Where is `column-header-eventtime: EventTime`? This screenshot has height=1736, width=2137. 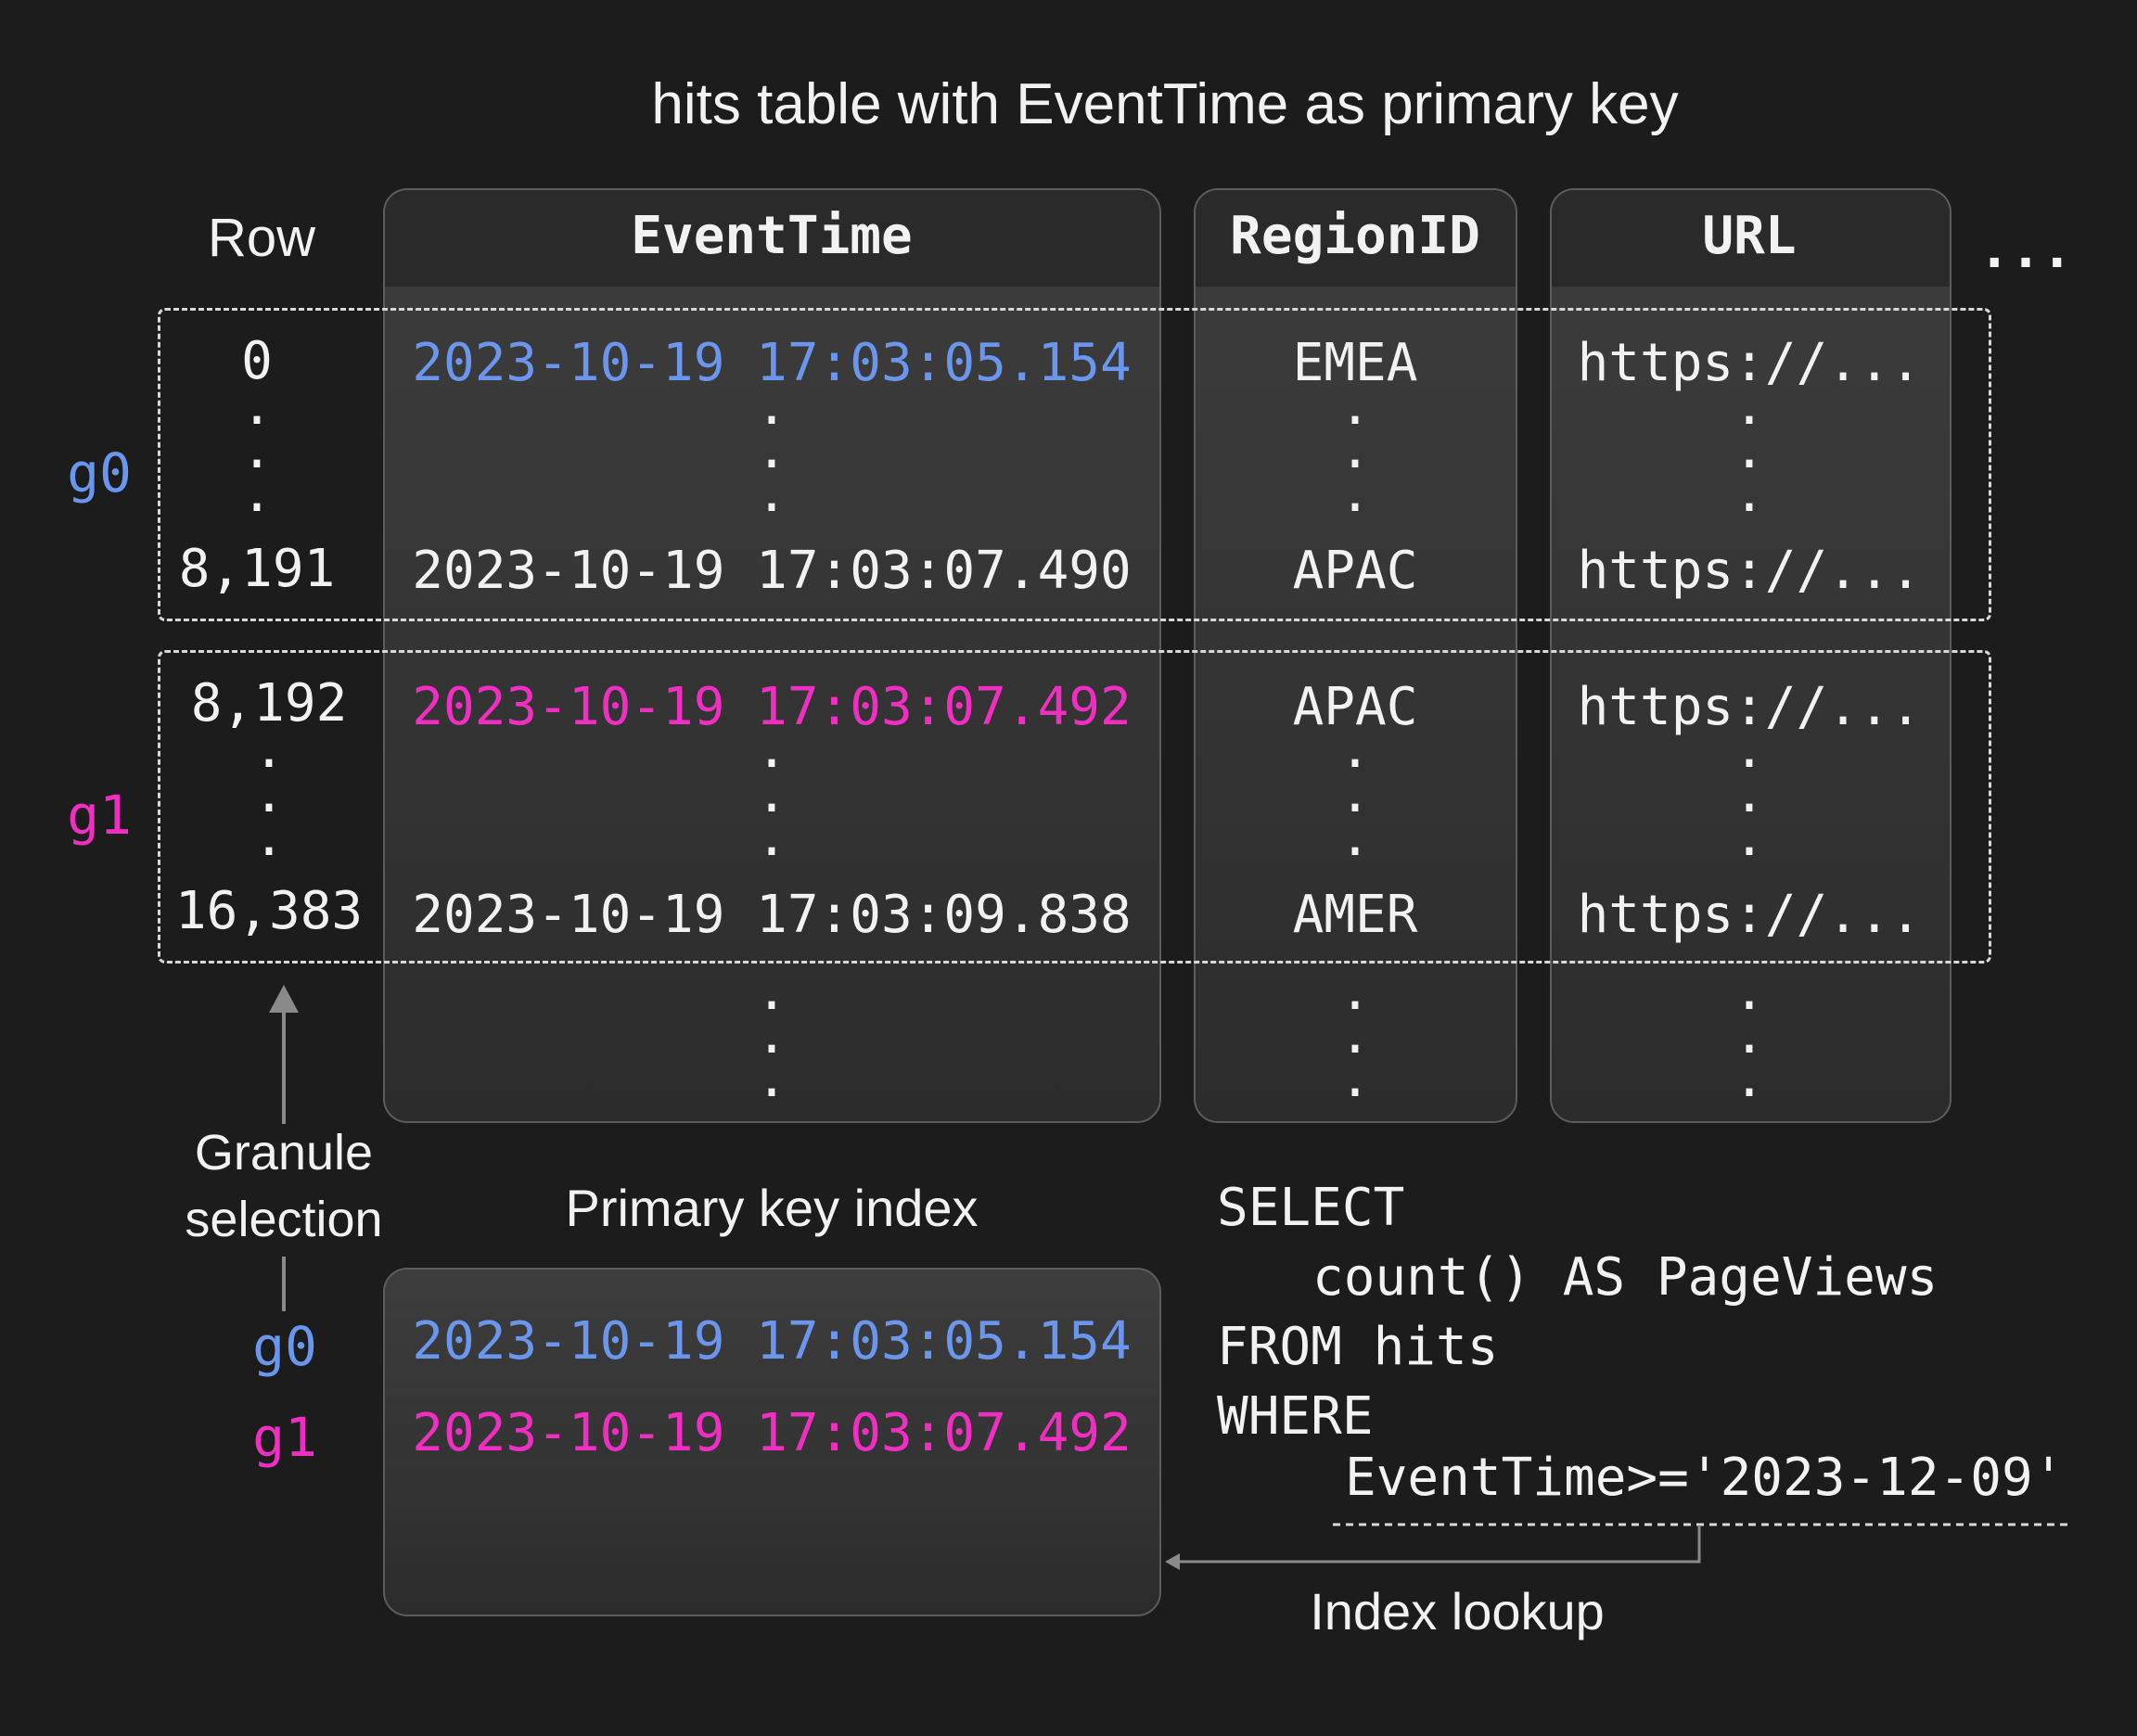
column-header-eventtime: EventTime is located at coordinates (772, 236).